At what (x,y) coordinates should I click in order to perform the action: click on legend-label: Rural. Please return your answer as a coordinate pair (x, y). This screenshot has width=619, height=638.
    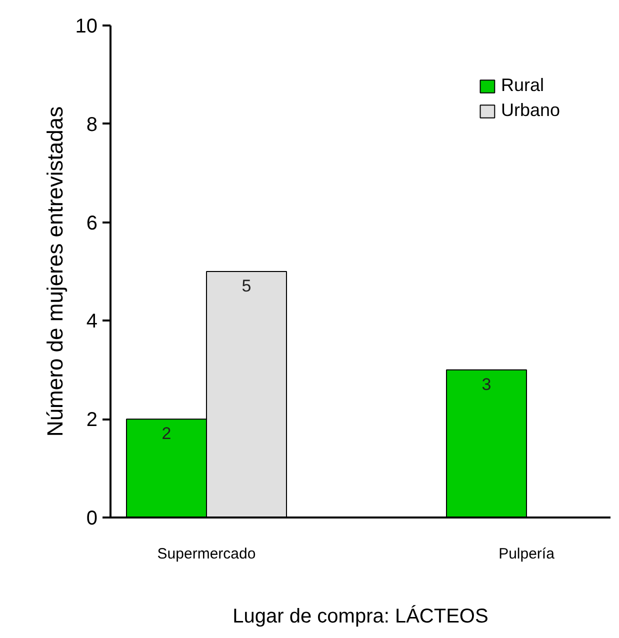
    Looking at the image, I should click on (522, 85).